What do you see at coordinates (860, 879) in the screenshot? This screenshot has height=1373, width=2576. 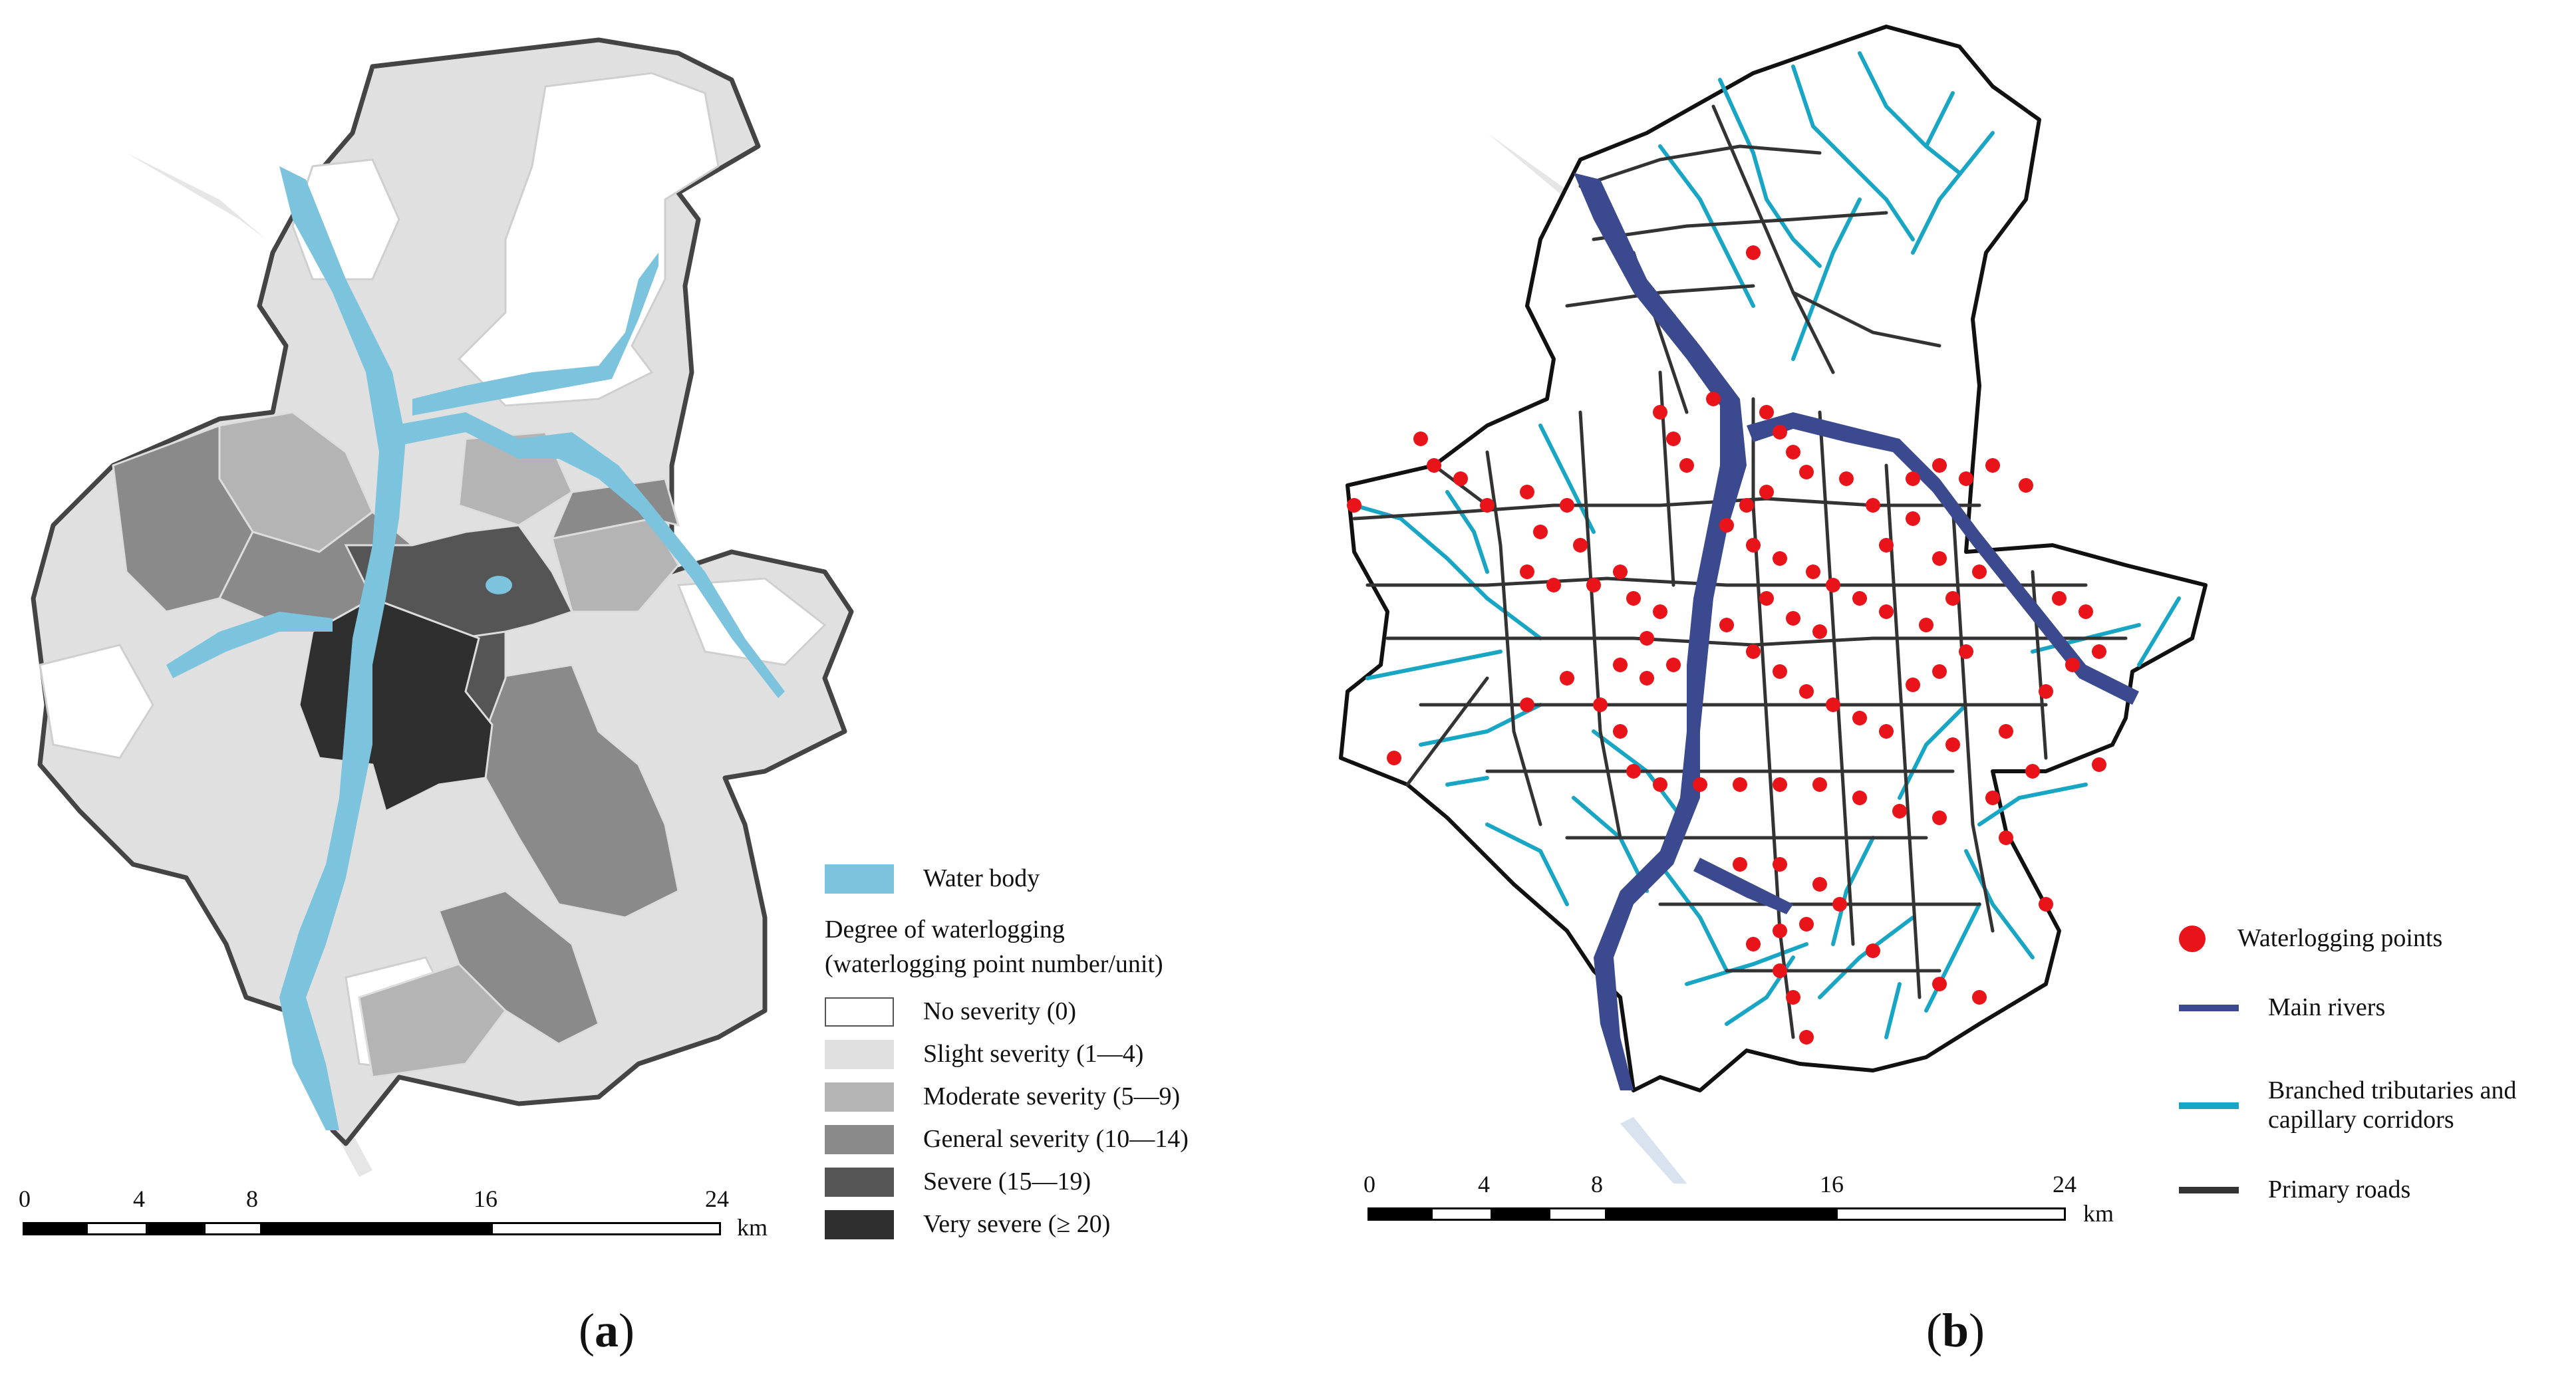 I see `water-body-swatch` at bounding box center [860, 879].